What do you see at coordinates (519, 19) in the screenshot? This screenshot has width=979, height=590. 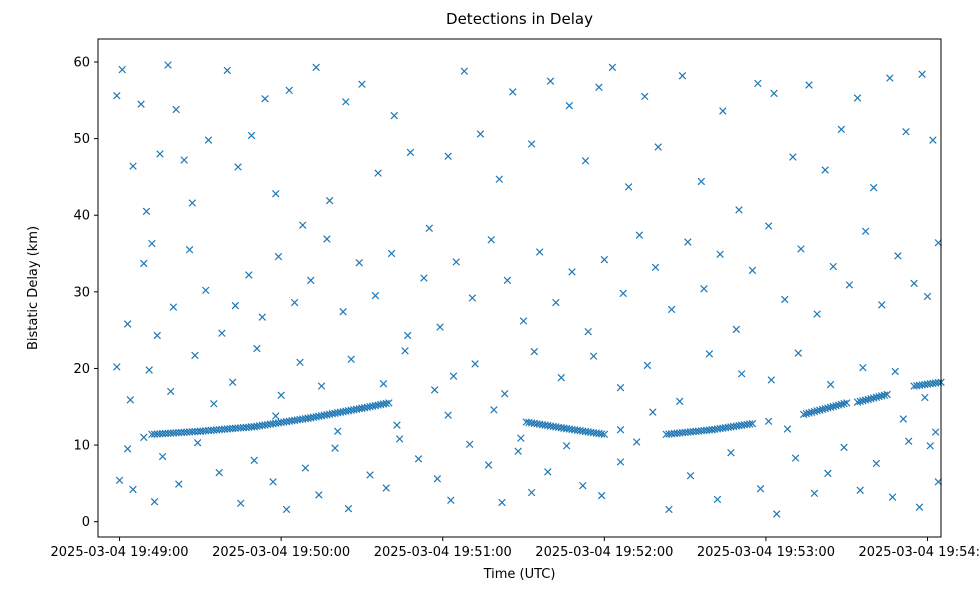 I see `chart-title: Detections in Delay` at bounding box center [519, 19].